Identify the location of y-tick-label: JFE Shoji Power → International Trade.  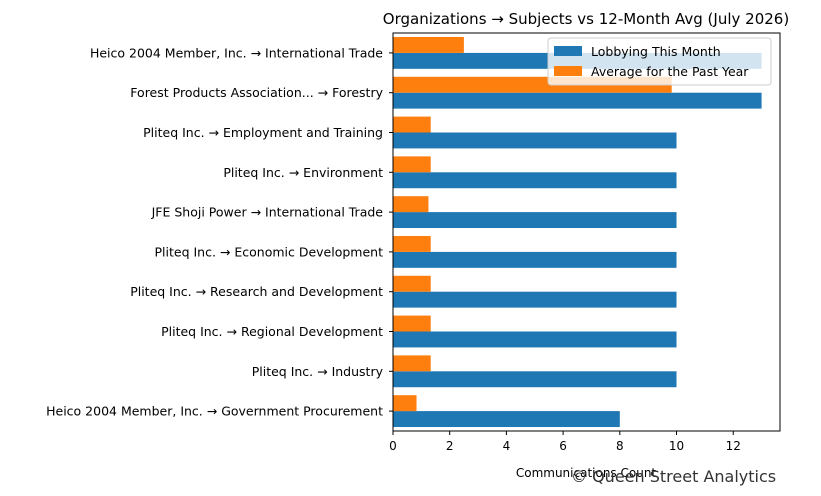
(267, 212).